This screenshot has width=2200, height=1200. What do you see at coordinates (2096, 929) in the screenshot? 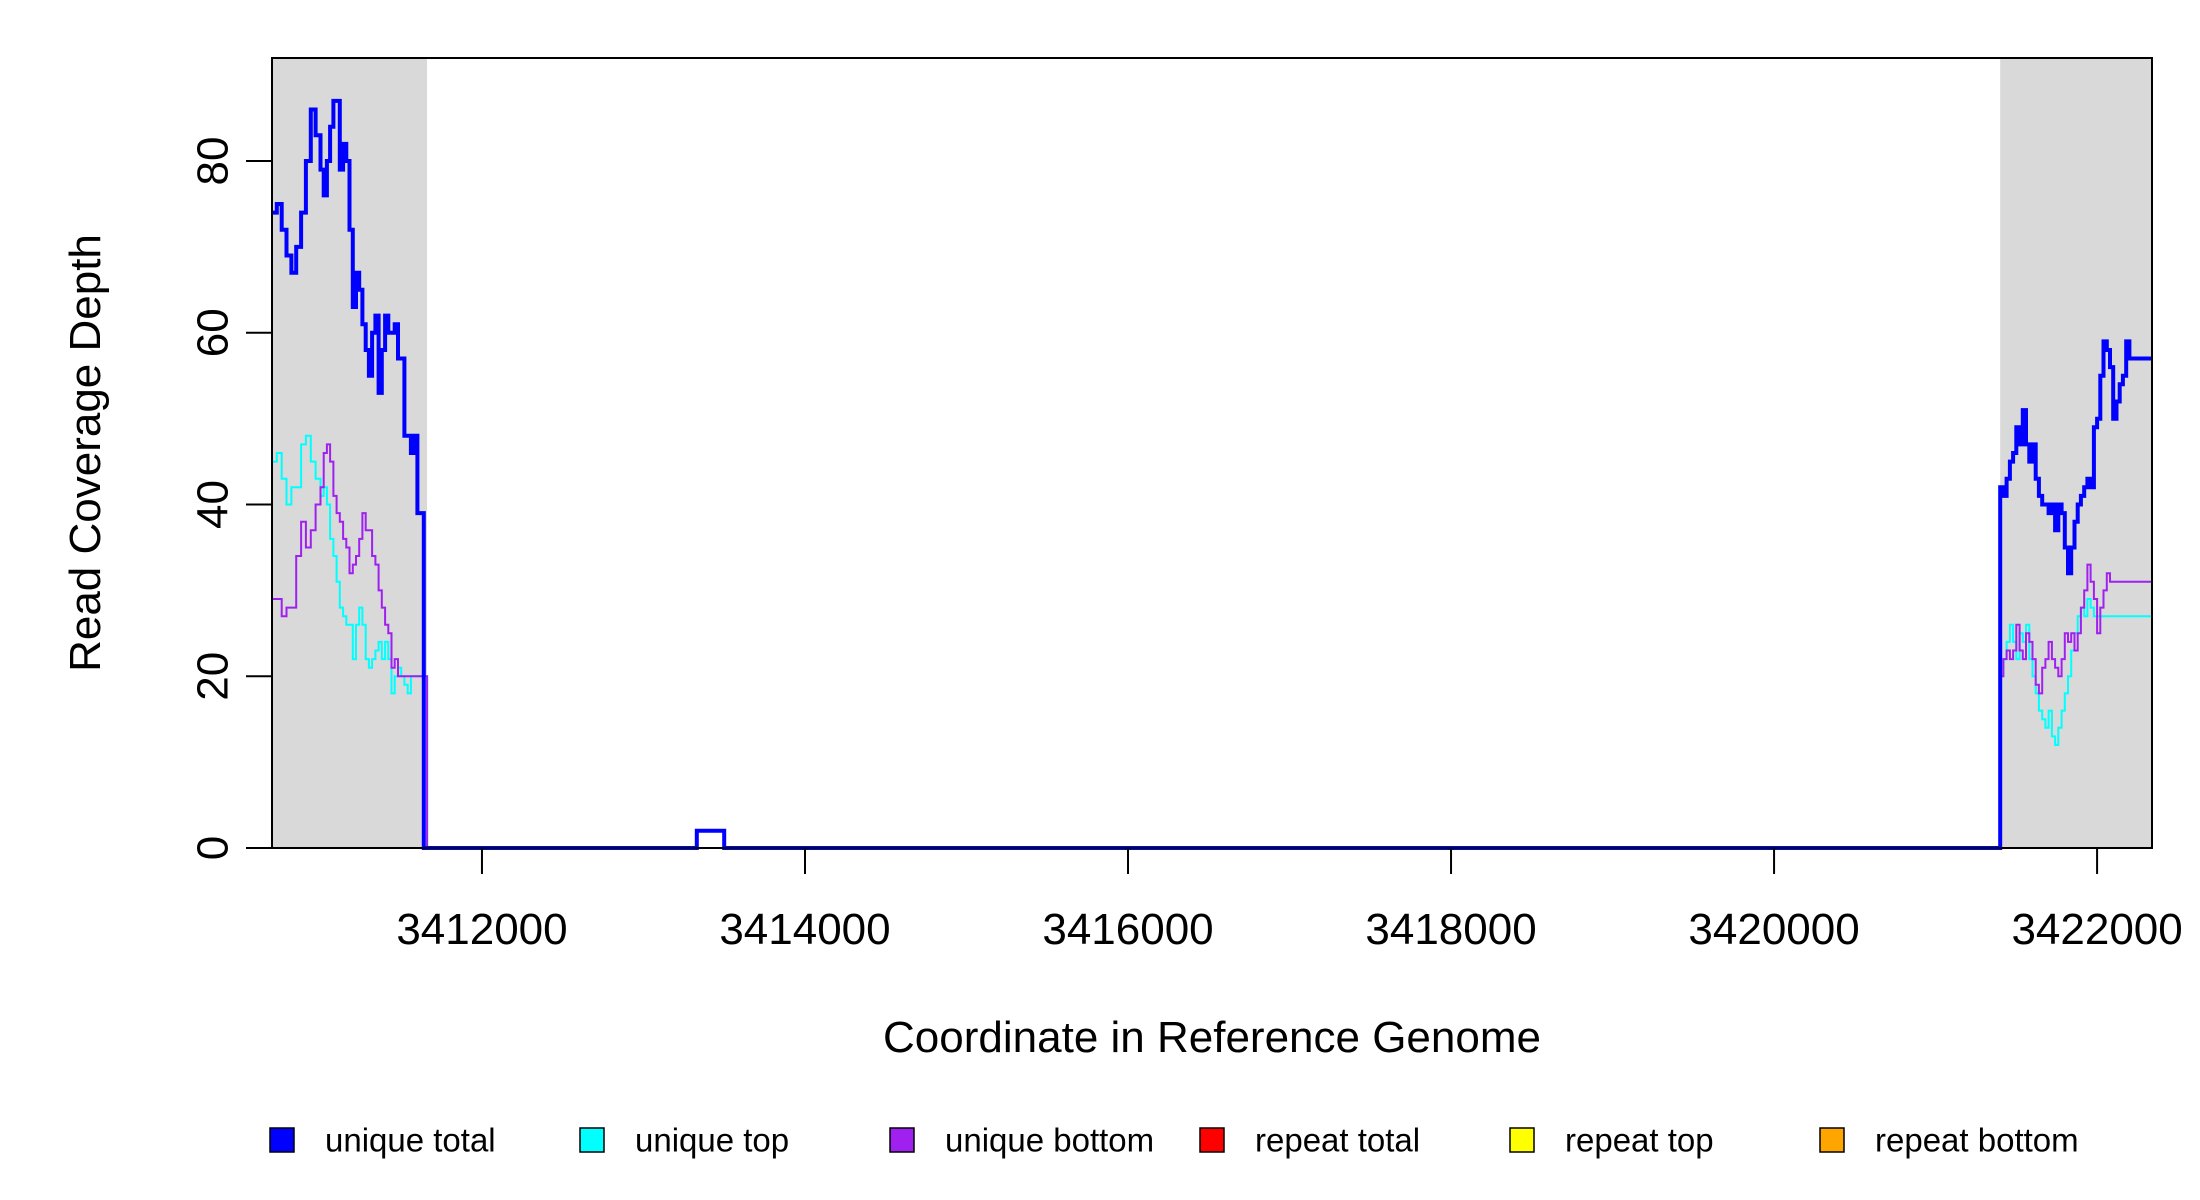
I see `x-tick-label: 3422000` at bounding box center [2096, 929].